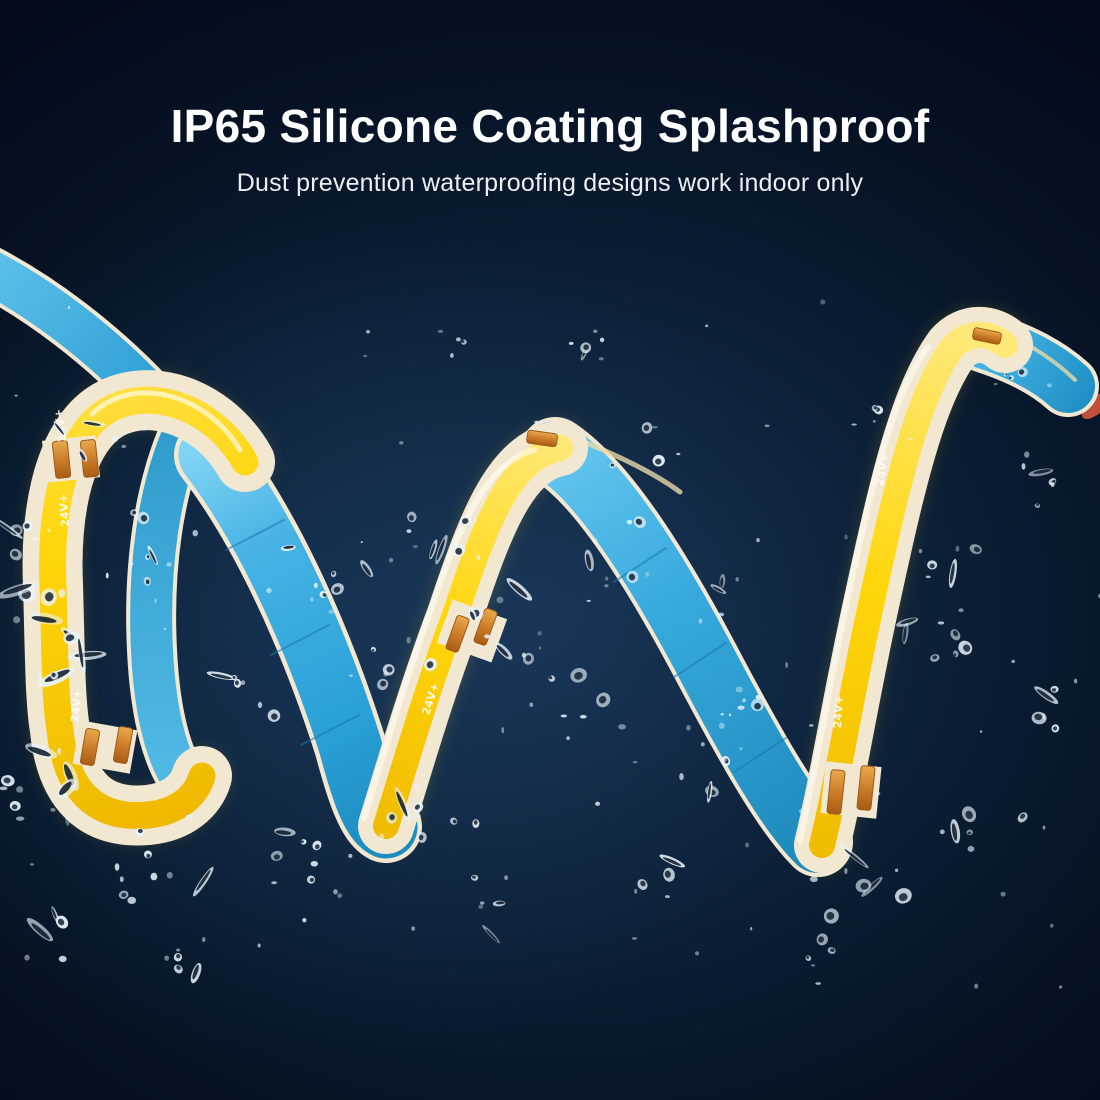 Image resolution: width=1100 pixels, height=1100 pixels. I want to click on strip-cut-lines, so click(292, 632).